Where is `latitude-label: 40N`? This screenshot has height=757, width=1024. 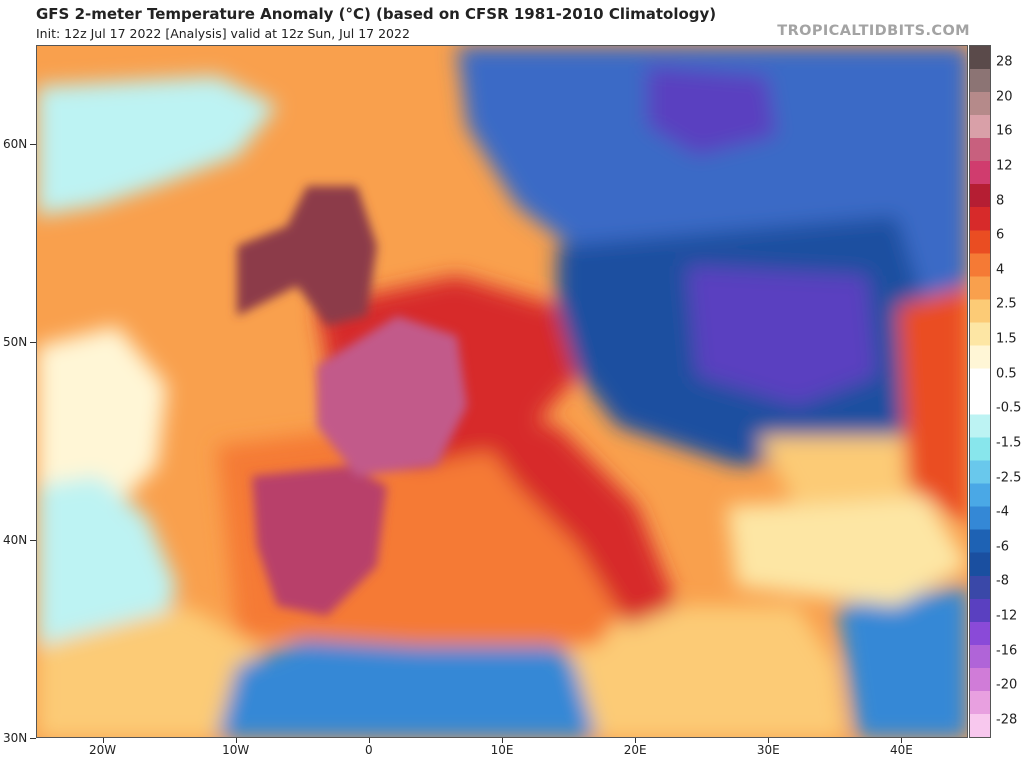
latitude-label: 40N is located at coordinates (15, 540).